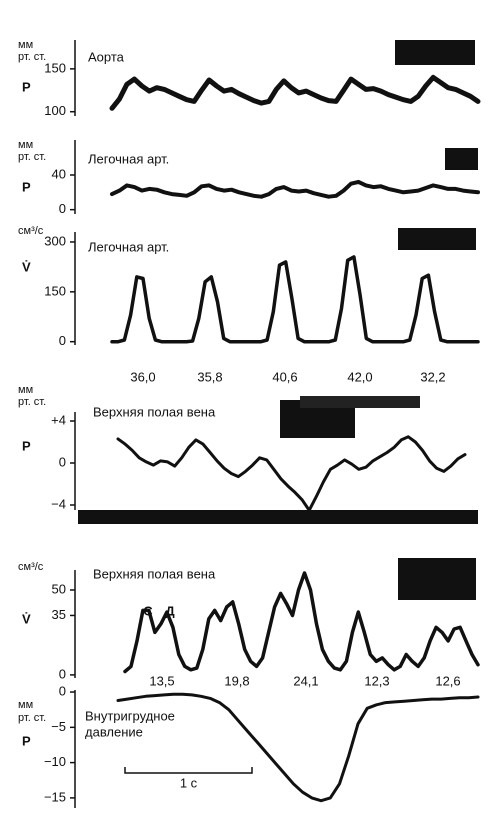 The height and width of the screenshot is (818, 501). I want to click on panel-title: Аорта, so click(106, 56).